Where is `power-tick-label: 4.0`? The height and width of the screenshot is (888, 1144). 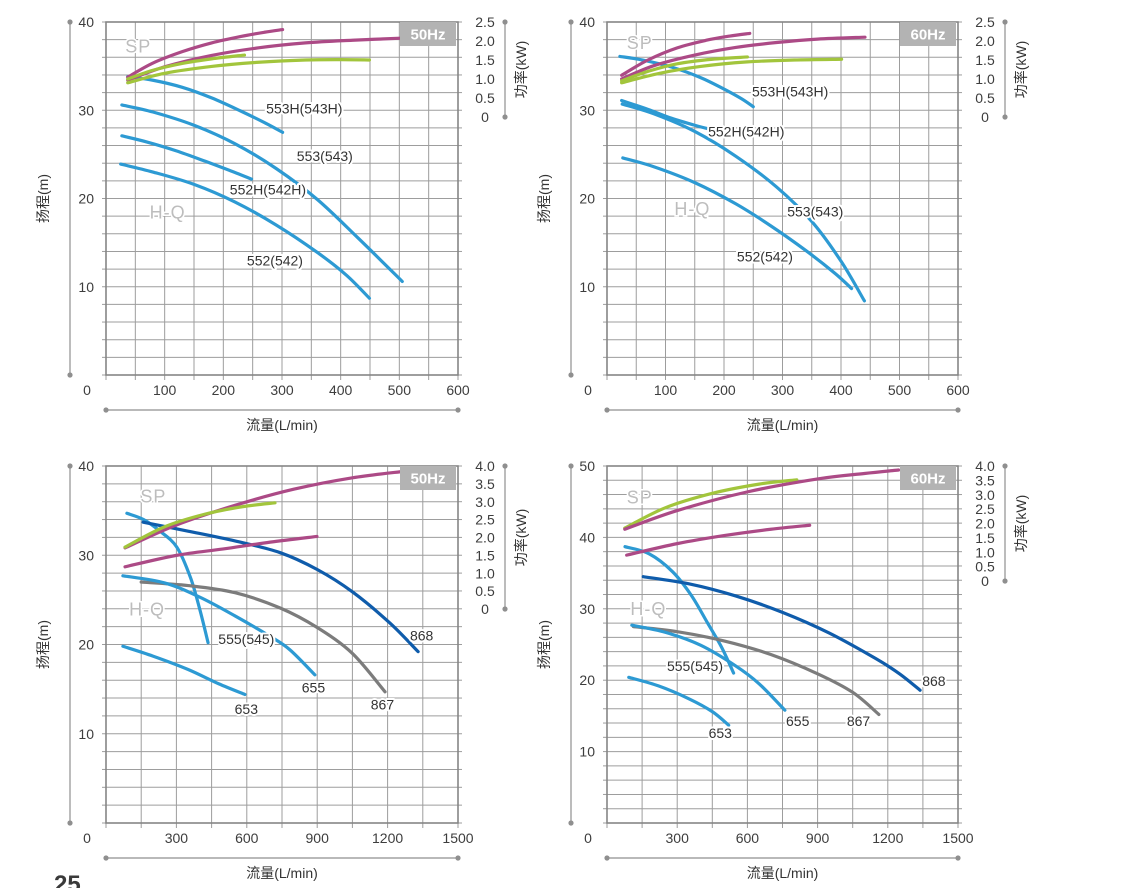 power-tick-label: 4.0 is located at coordinates (985, 466).